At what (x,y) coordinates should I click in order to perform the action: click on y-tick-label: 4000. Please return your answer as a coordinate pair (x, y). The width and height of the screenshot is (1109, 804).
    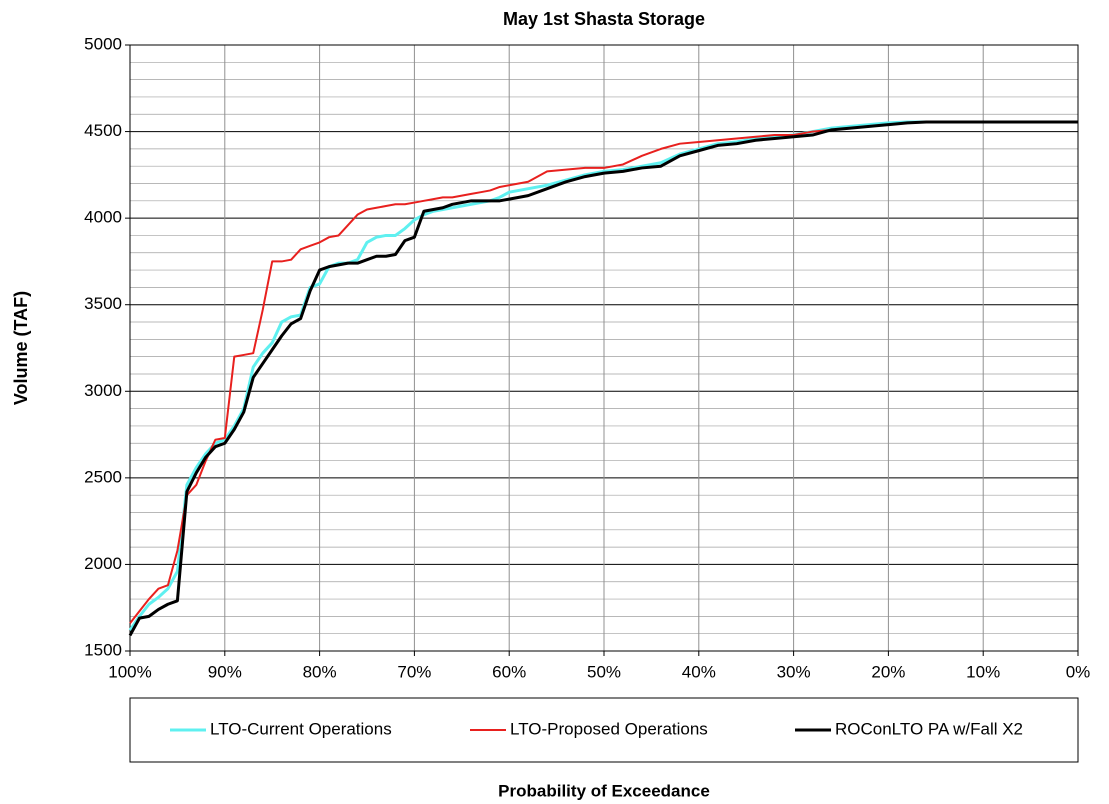
    Looking at the image, I should click on (103, 217).